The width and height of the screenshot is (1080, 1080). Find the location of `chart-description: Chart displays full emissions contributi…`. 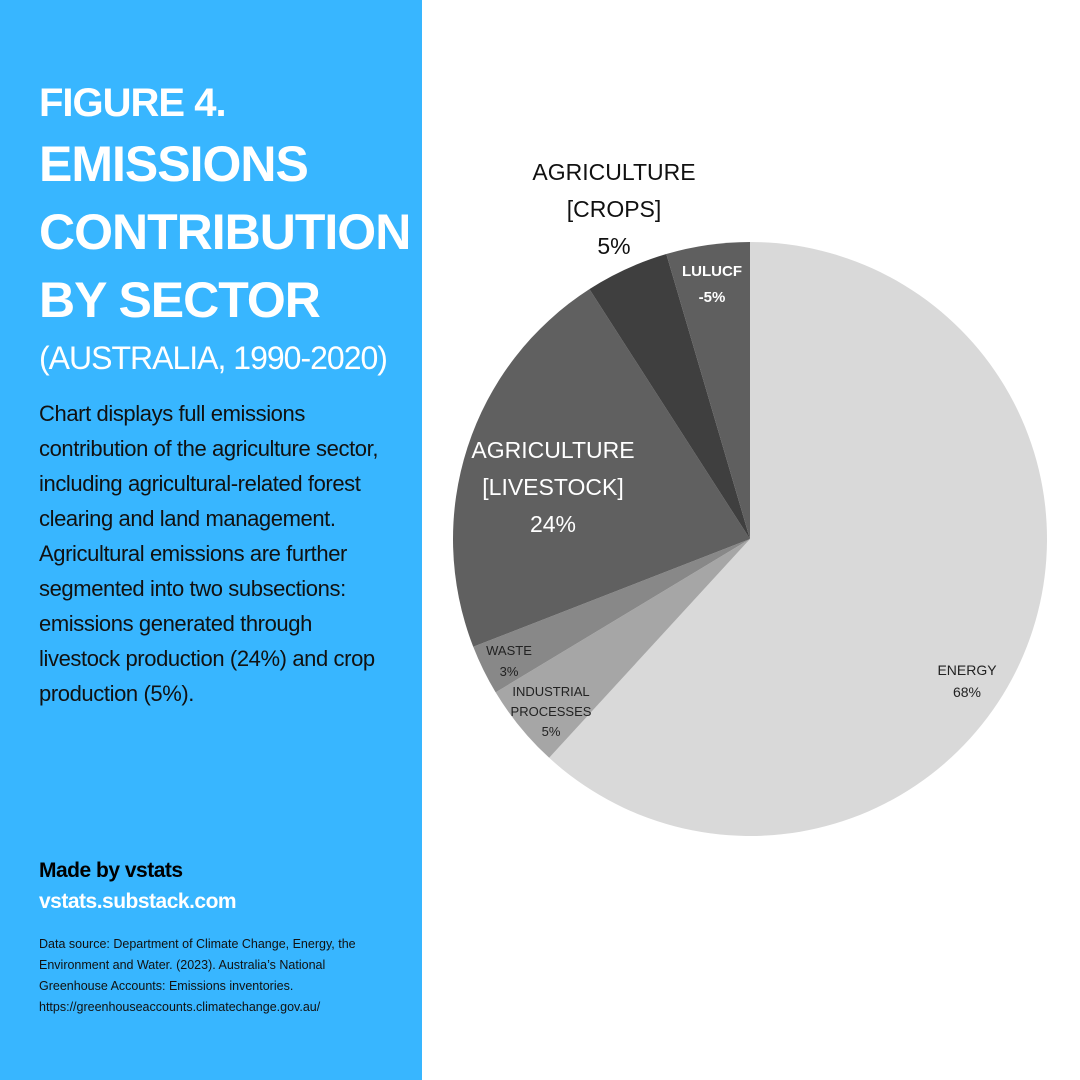

chart-description: Chart displays full emissions contributi… is located at coordinates (211, 553).